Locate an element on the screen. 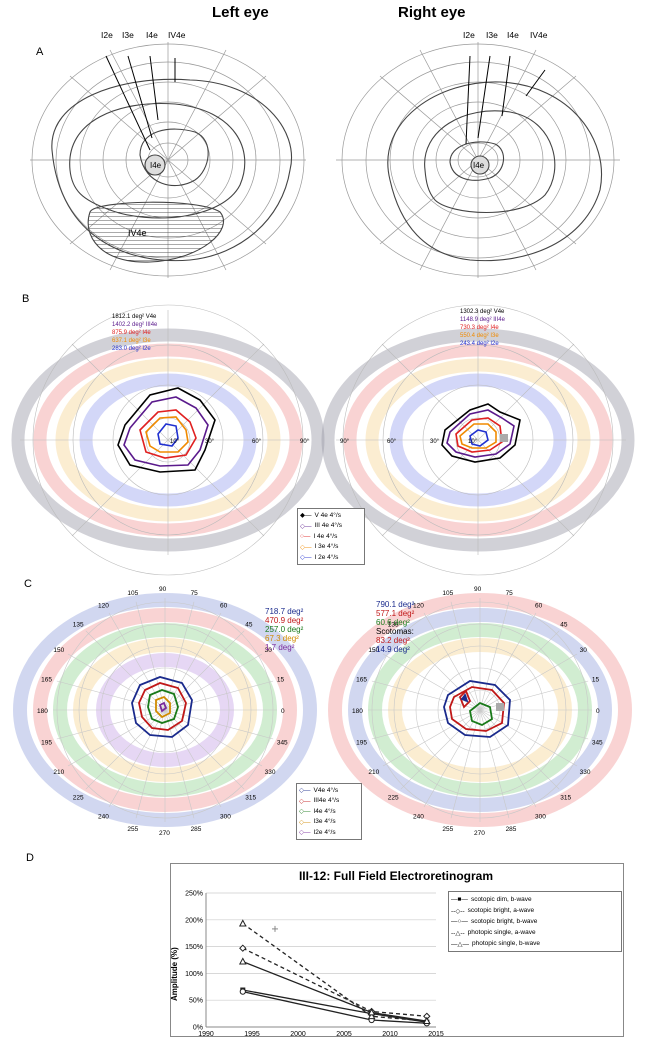  panel-b-left-field: 10° 30° 60° 90° is located at coordinates (168, 440).